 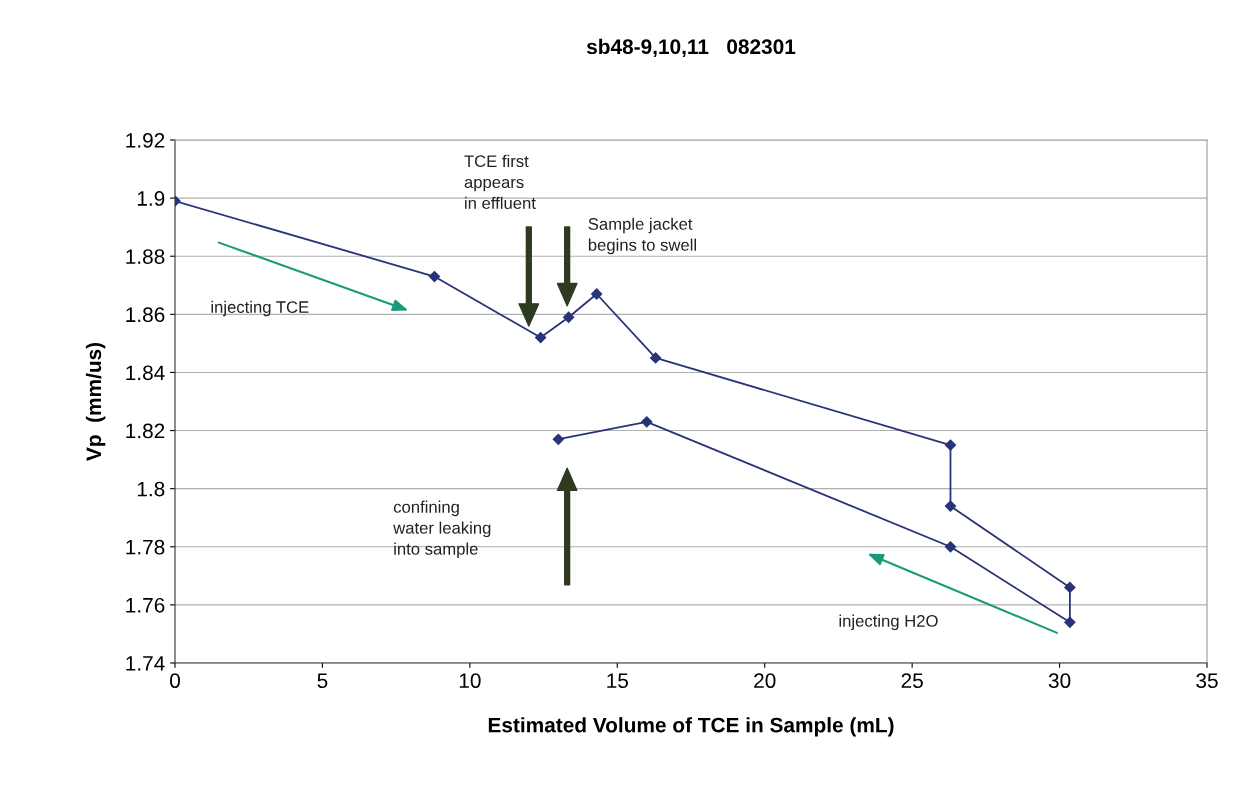 What do you see at coordinates (95, 401) in the screenshot?
I see `y-axis-title: Vp (mm/us)` at bounding box center [95, 401].